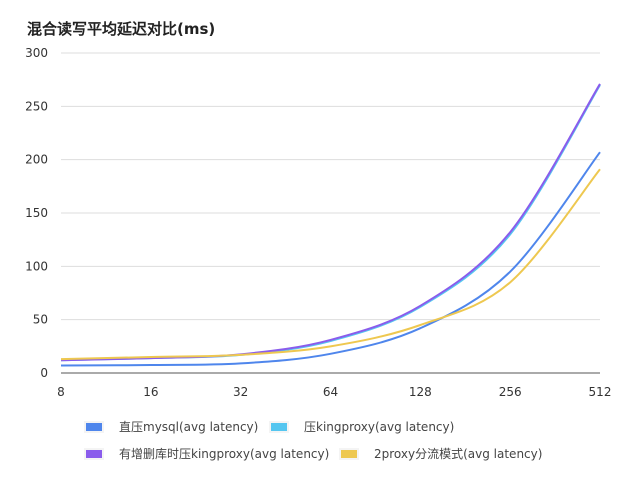 This screenshot has height=483, width=627. What do you see at coordinates (600, 392) in the screenshot?
I see `x-tick-label: 512` at bounding box center [600, 392].